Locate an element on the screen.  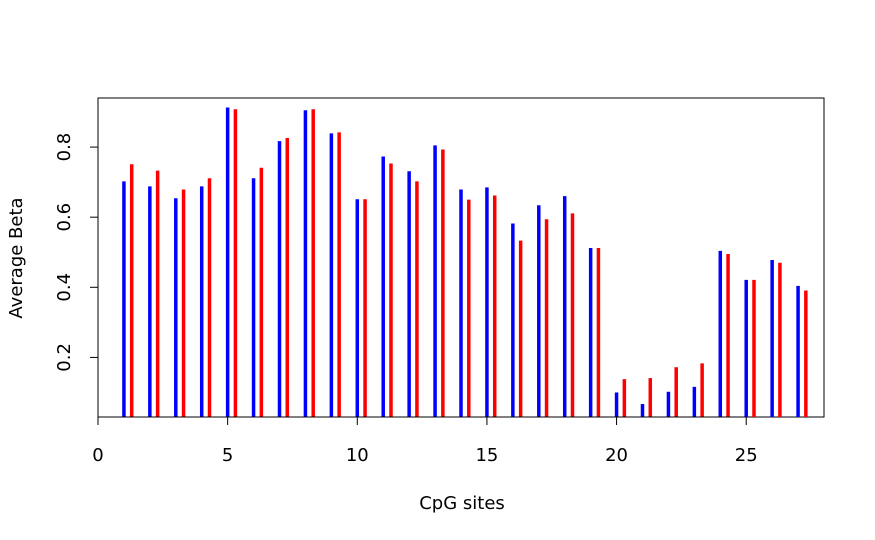
y-axis: 0.2 0.4 0.6 0.8 is located at coordinates (76, 252).